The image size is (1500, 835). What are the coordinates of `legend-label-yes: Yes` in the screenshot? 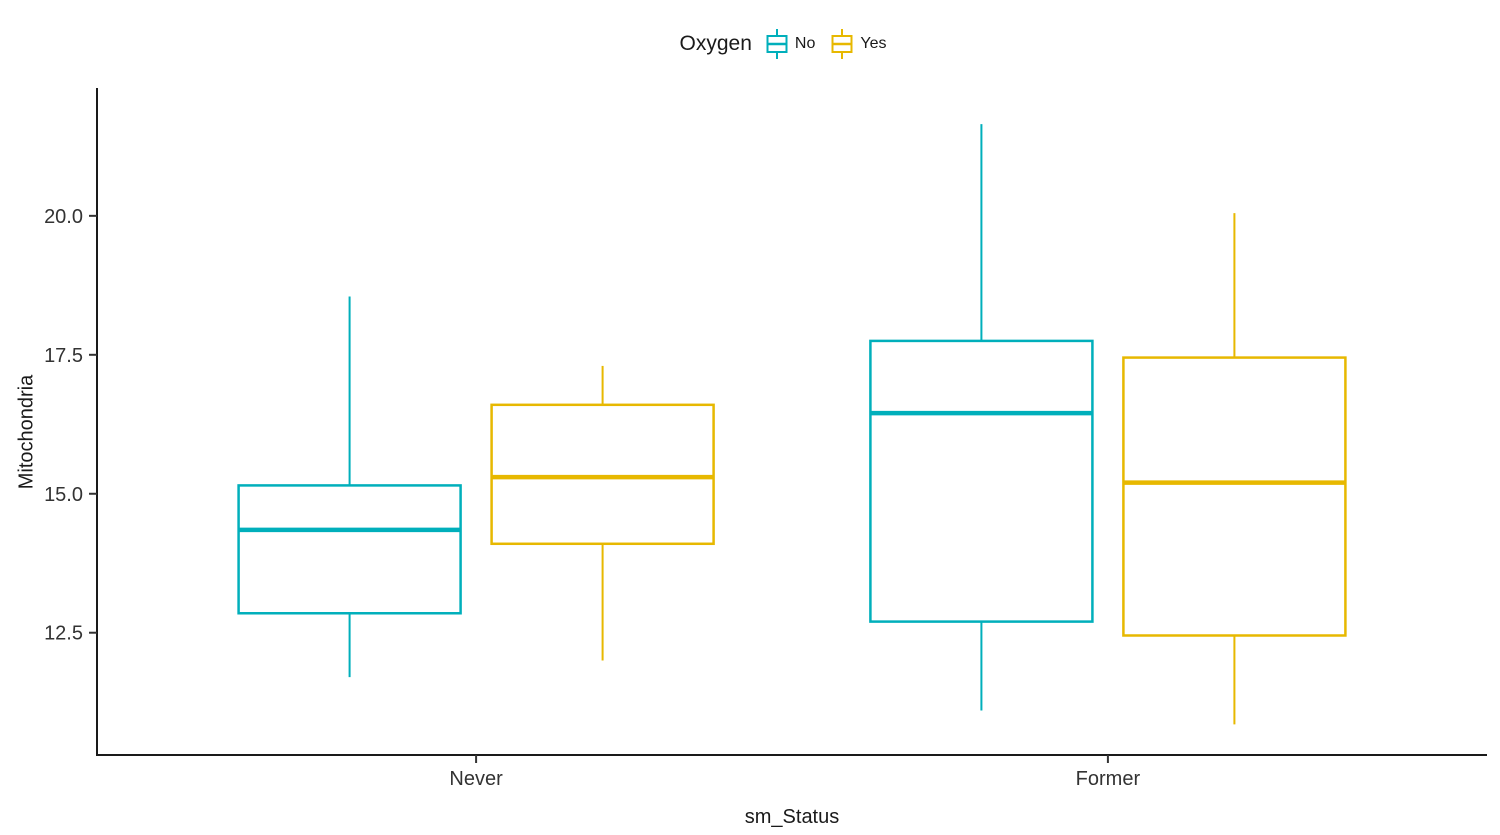 It's located at (873, 43).